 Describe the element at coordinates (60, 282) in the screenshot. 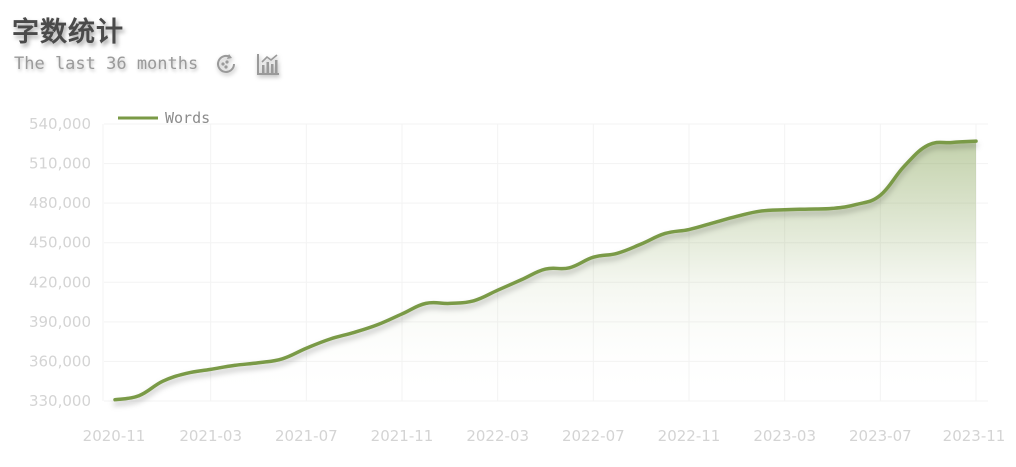

I see `y-tick-label: 420,000` at that location.